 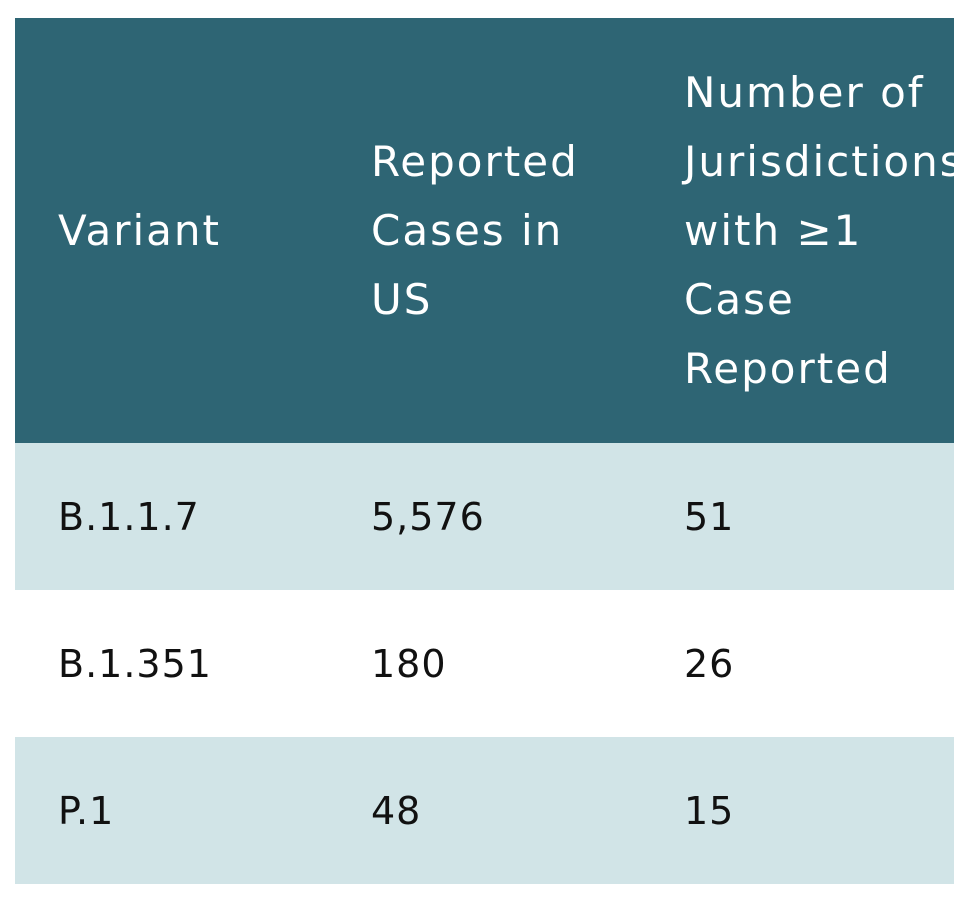 I want to click on cell-jurisdictions: 26, so click(x=709, y=663).